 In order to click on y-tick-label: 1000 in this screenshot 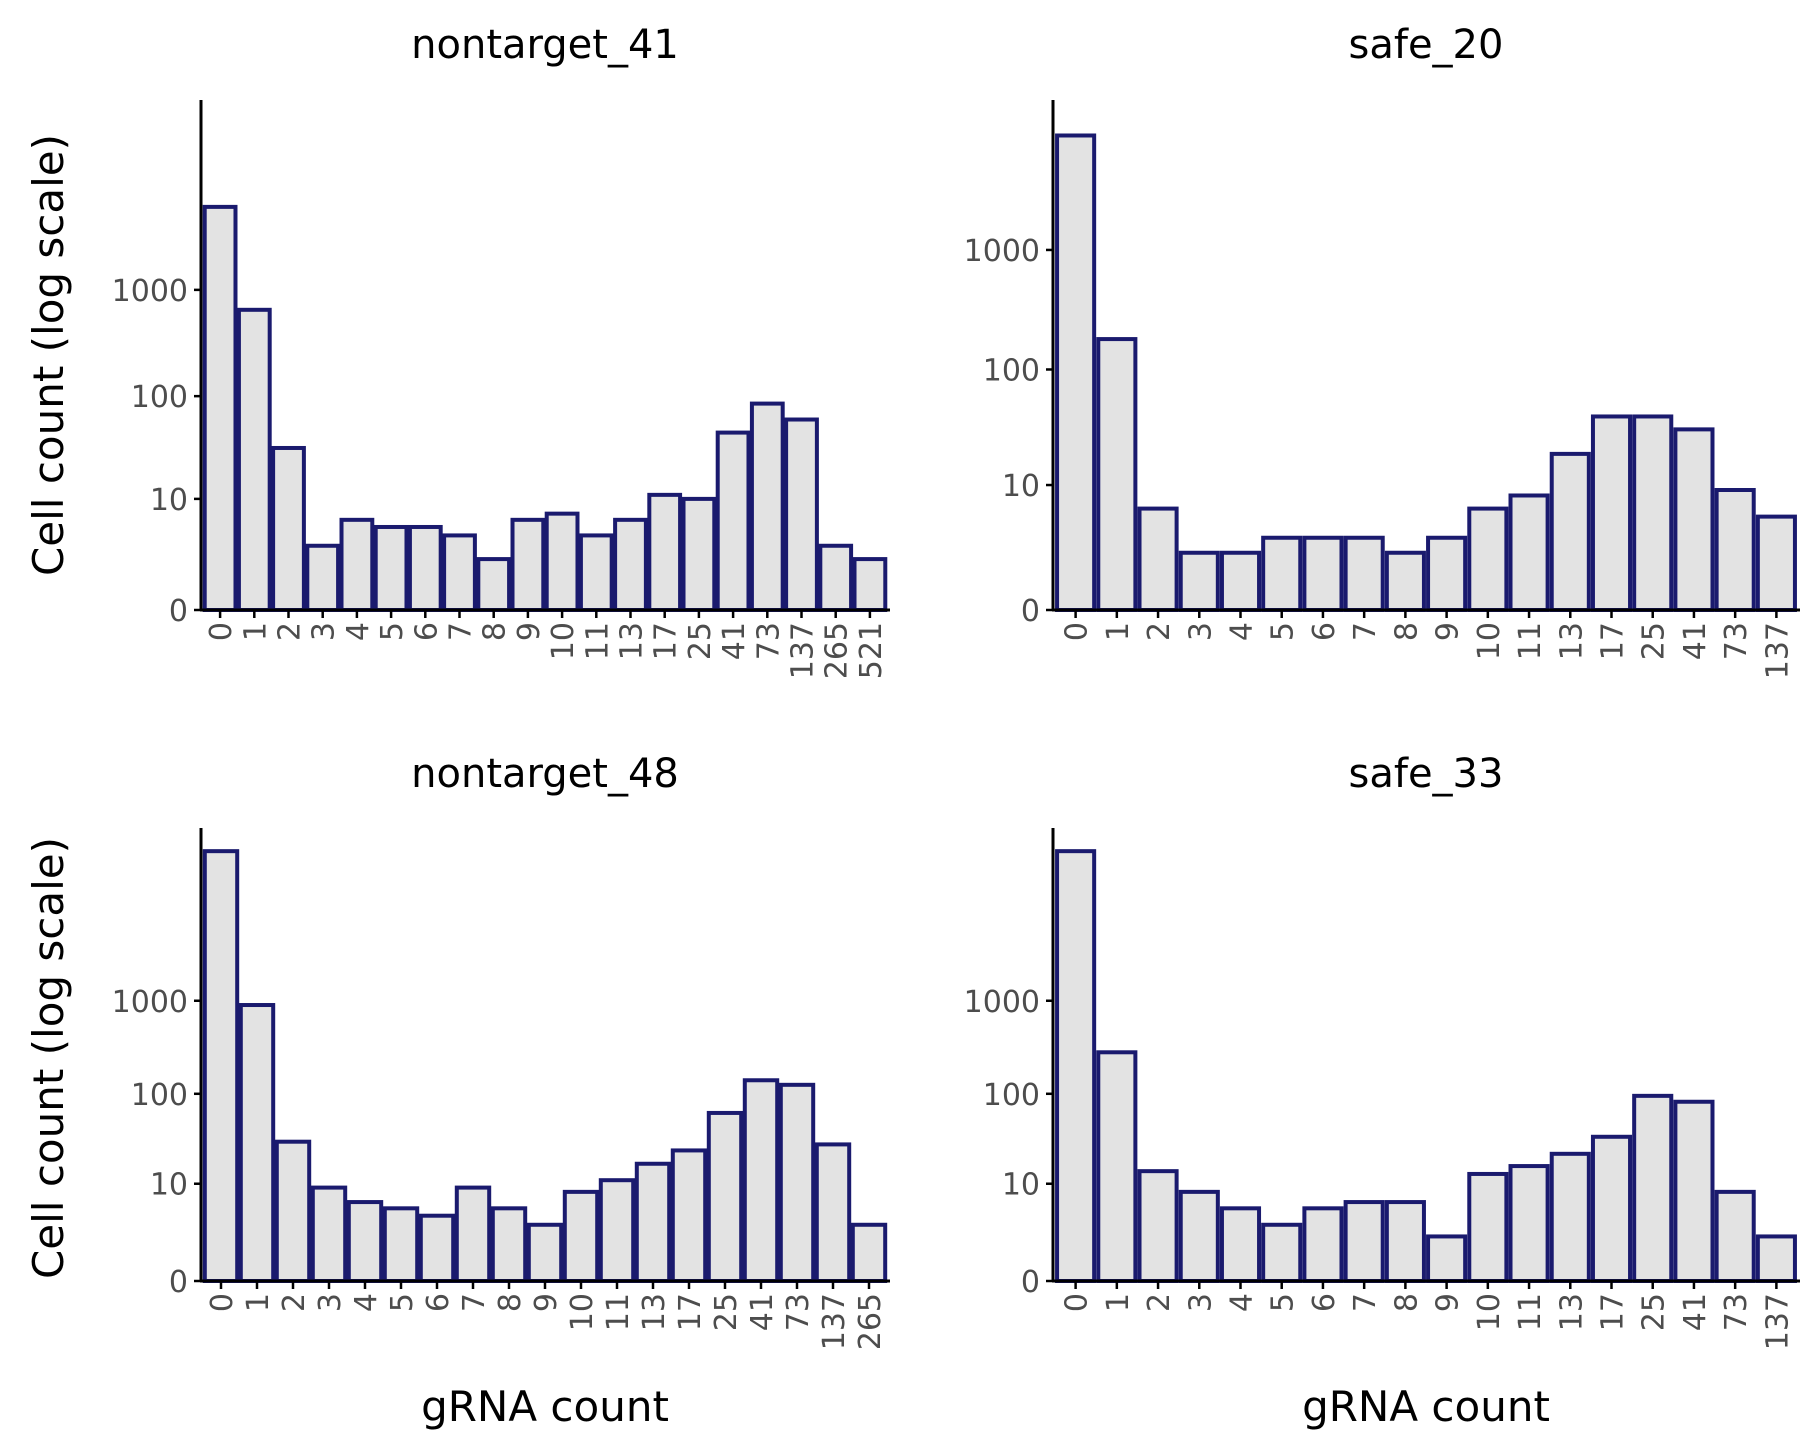, I will do `click(150, 1002)`.